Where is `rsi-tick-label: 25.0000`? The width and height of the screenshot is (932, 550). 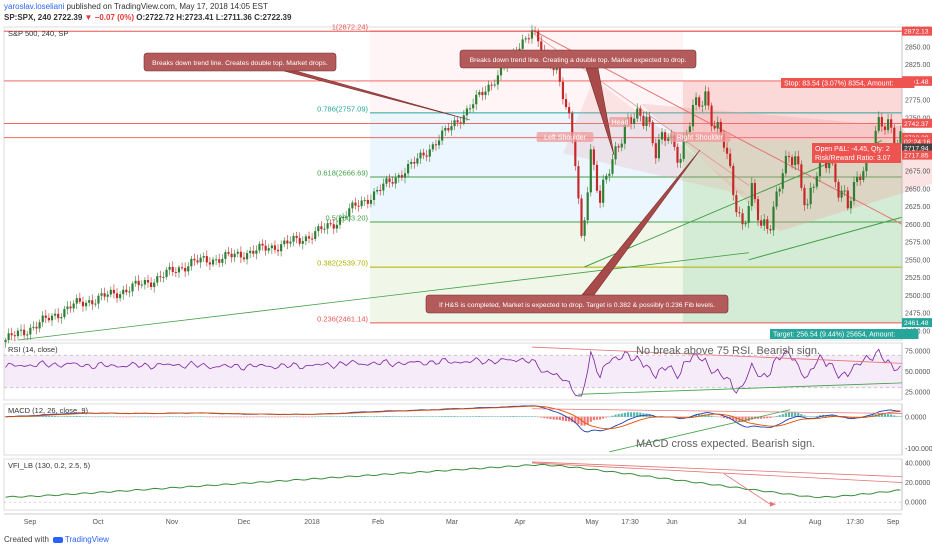 rsi-tick-label: 25.0000 is located at coordinates (917, 392).